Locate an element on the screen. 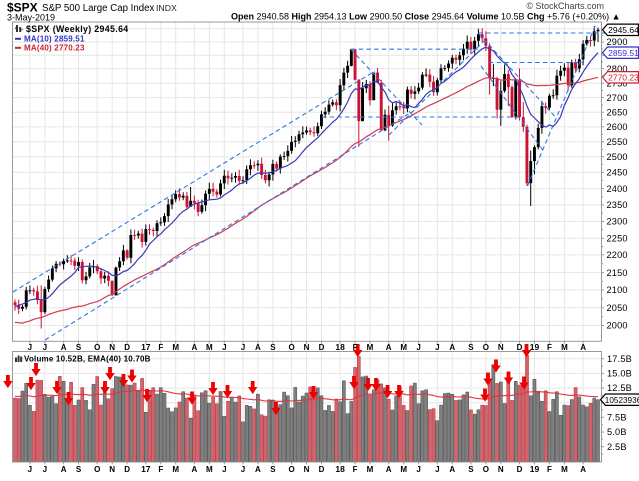 This screenshot has width=639, height=481. svg-text: 2650 is located at coordinates (617, 112).